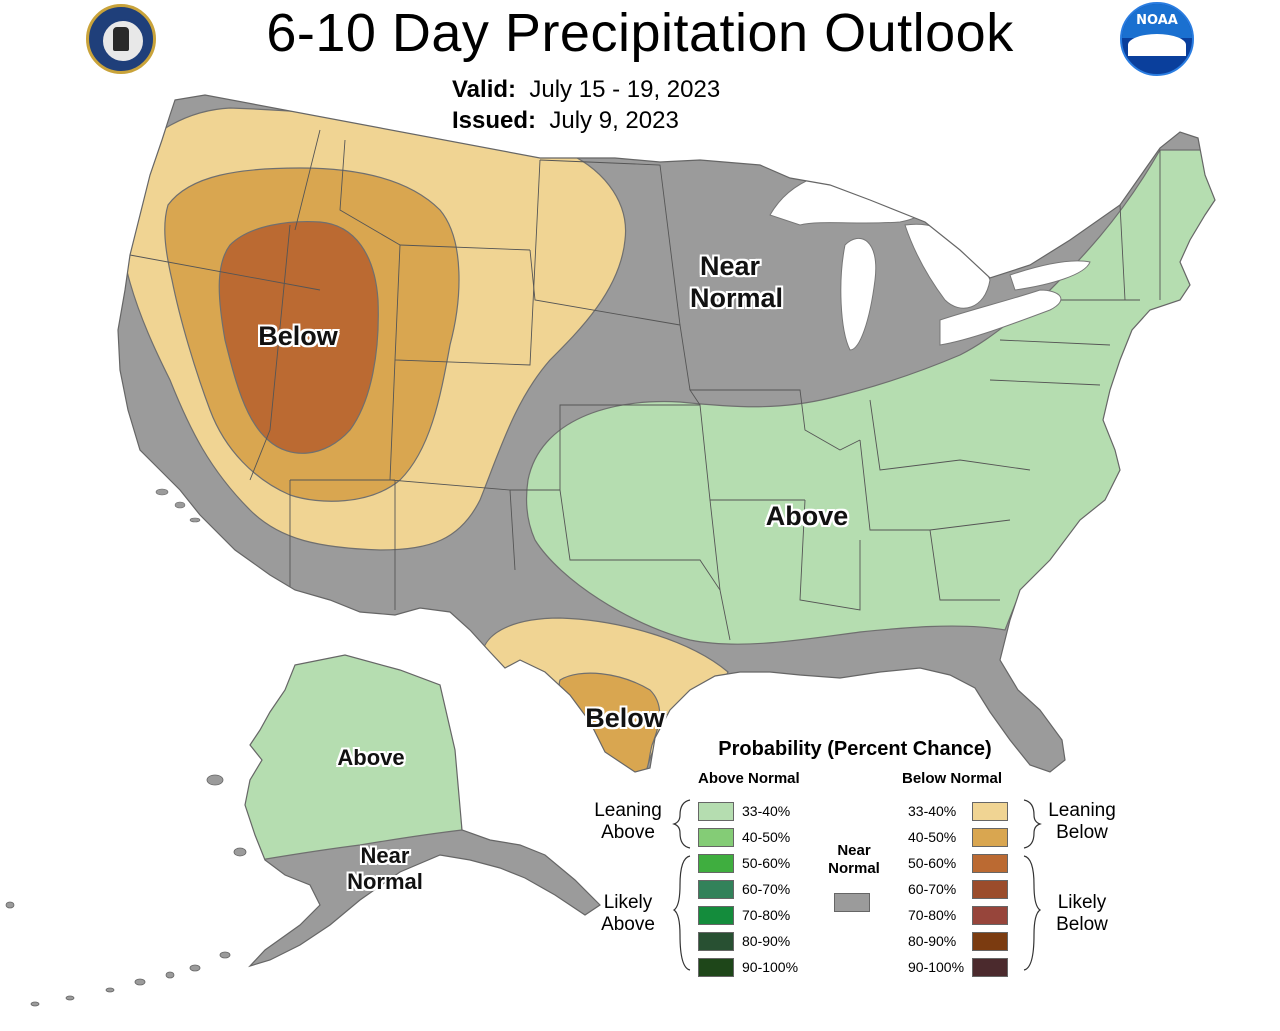  What do you see at coordinates (766, 941) in the screenshot?
I see `above-range-label-6: 80-90%` at bounding box center [766, 941].